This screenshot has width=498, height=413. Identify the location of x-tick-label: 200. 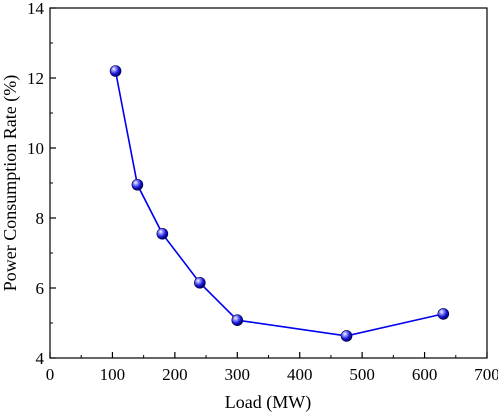
(175, 374).